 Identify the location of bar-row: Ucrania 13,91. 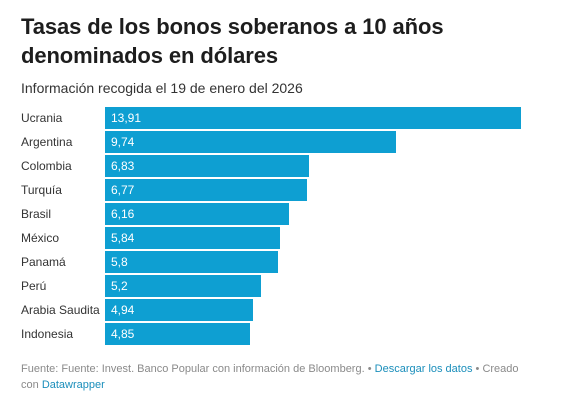
(286, 119).